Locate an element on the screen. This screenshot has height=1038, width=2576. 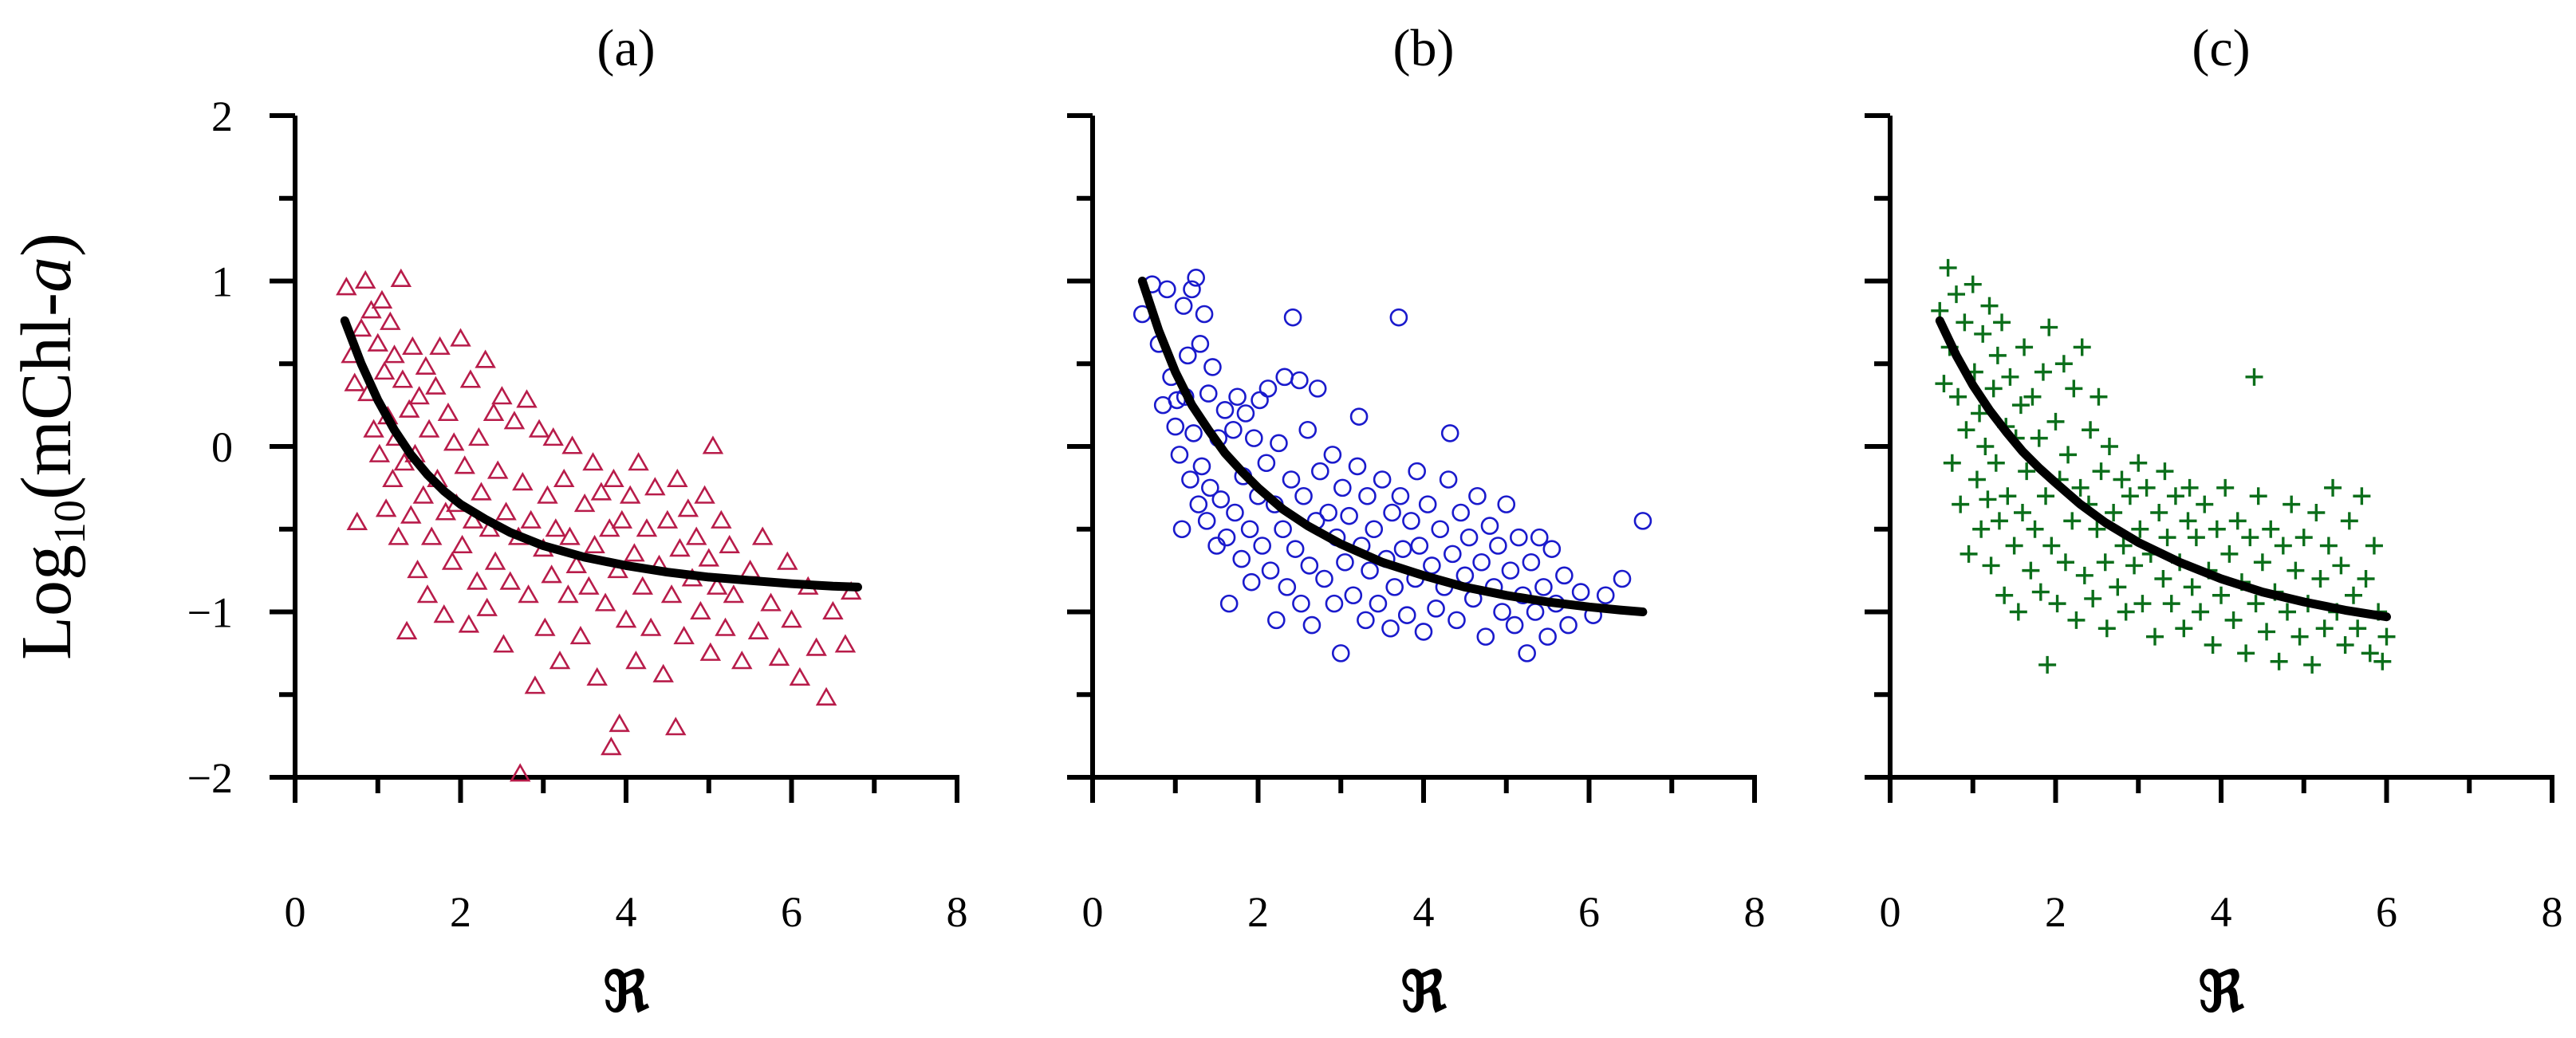
panel-c-fit-curve is located at coordinates (2163, 469).